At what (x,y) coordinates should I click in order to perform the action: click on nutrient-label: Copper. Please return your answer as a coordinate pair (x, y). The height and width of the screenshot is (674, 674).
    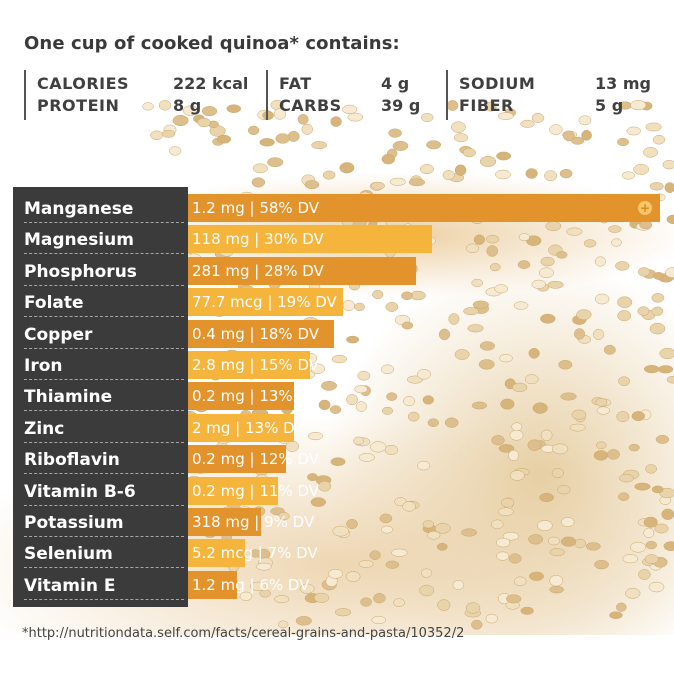
    Looking at the image, I should click on (104, 333).